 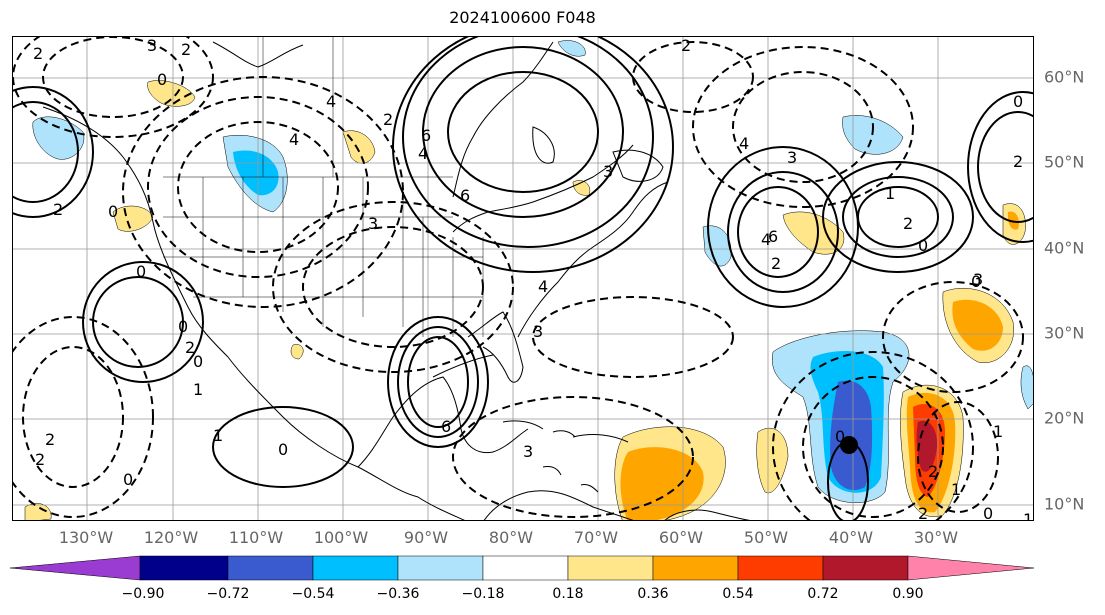 I want to click on longitude-label: 60°W, so click(x=681, y=537).